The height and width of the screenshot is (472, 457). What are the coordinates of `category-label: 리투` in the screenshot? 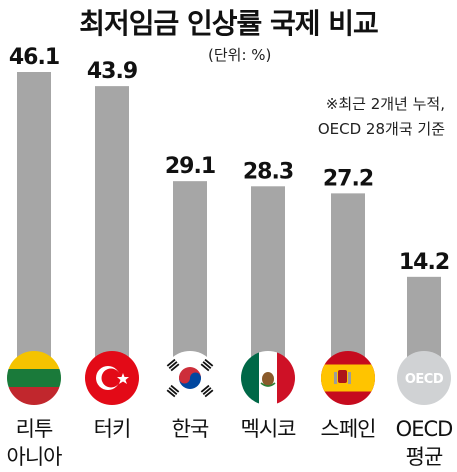 It's located at (34, 429).